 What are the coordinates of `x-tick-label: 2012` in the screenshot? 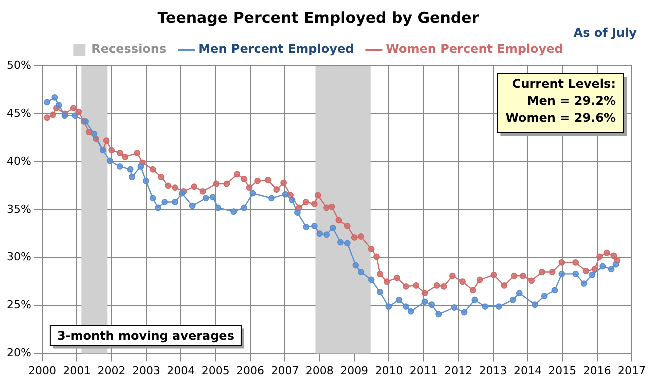 It's located at (458, 371).